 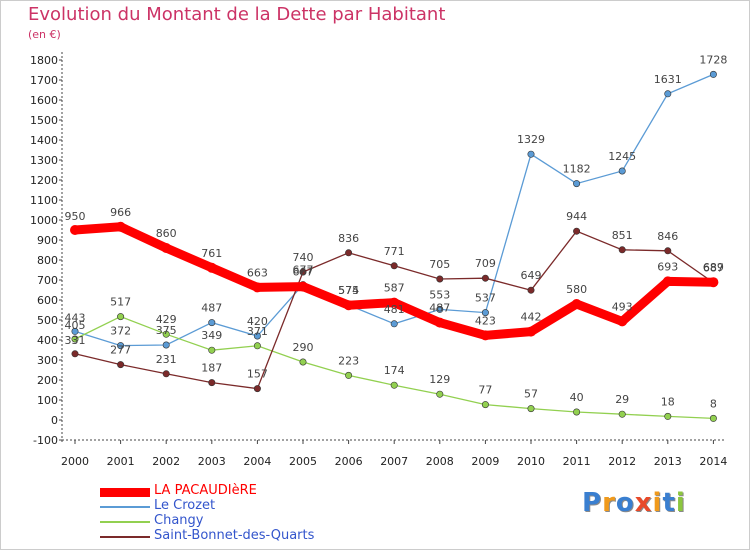 I want to click on y-tick-label: 0, so click(x=54, y=420).